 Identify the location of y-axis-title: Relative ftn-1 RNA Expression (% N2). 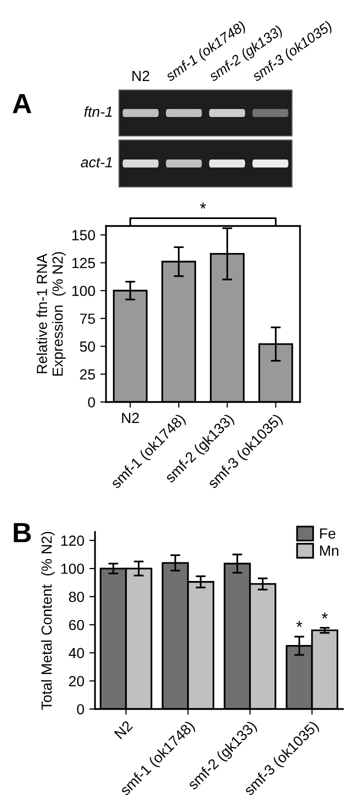
(51, 314).